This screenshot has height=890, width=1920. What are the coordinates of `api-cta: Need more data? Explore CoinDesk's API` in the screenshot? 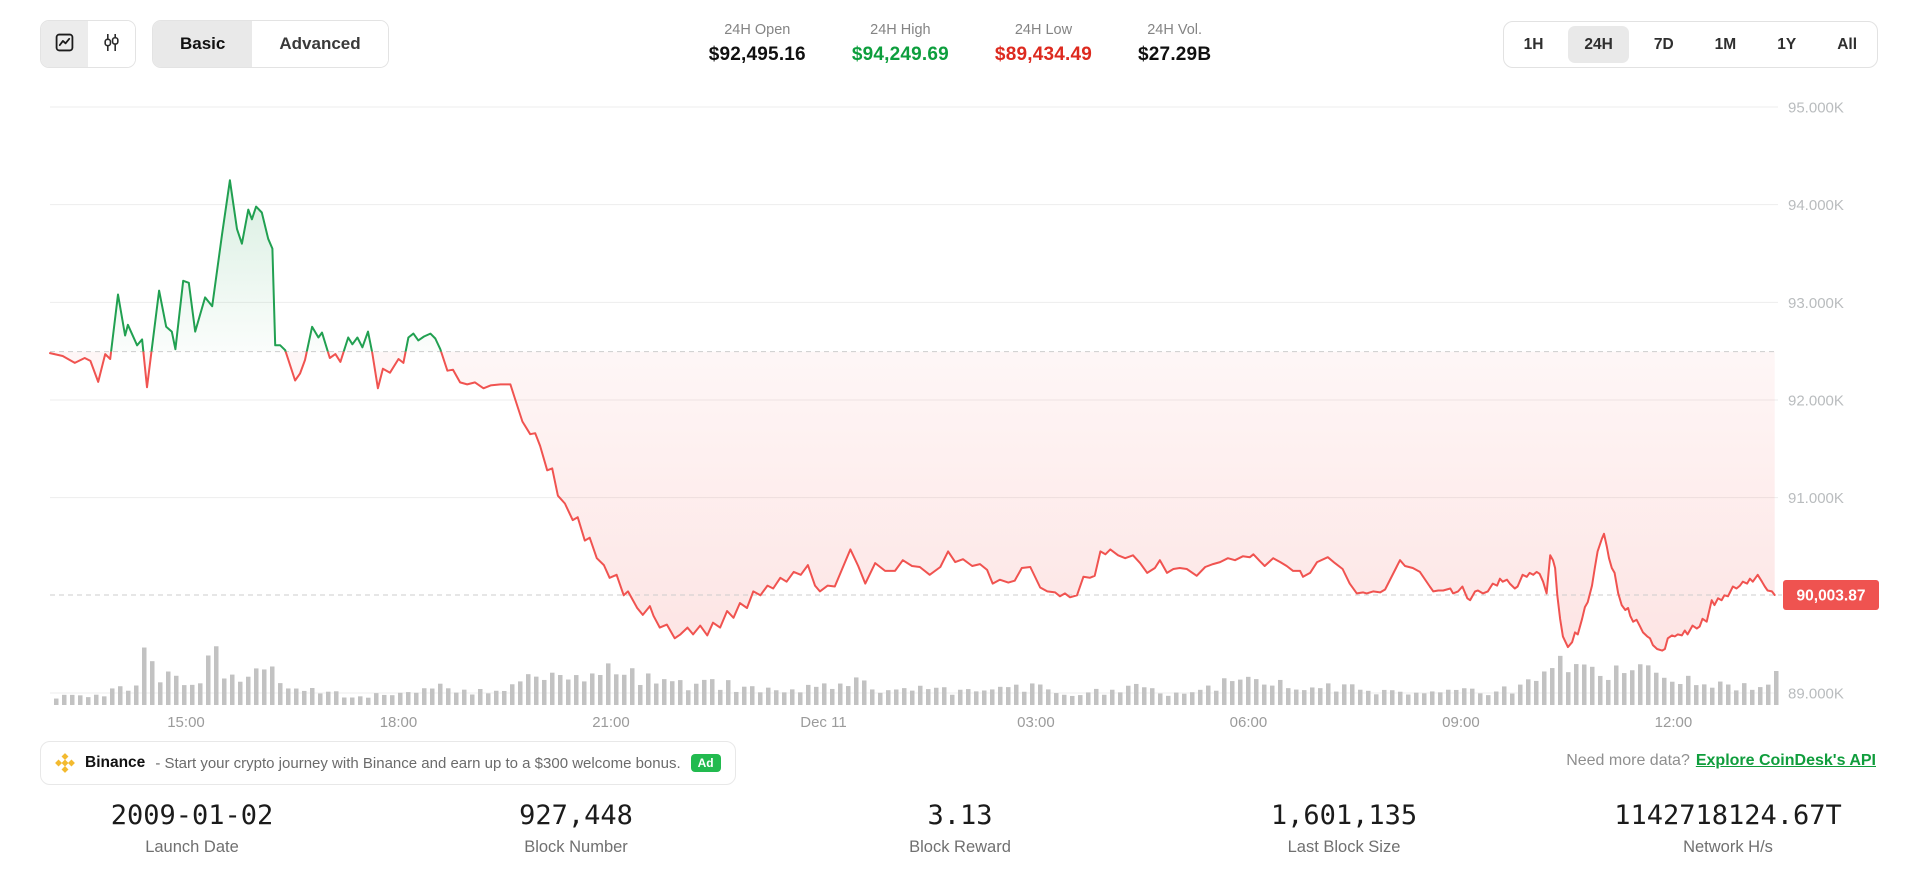 It's located at (1721, 761).